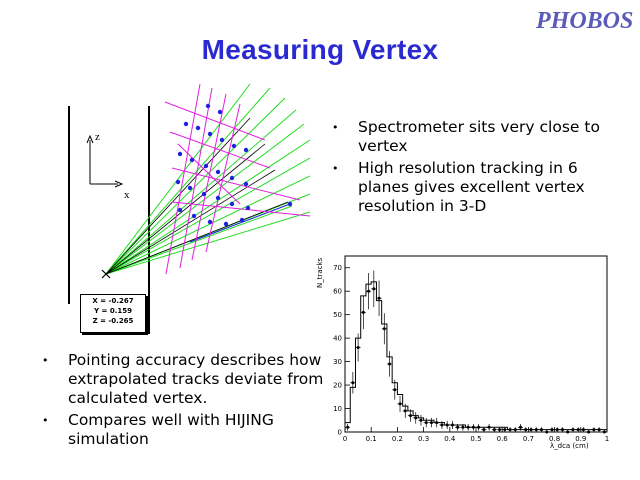 The width and height of the screenshot is (640, 480). What do you see at coordinates (337, 409) in the screenshot?
I see `y-tick-label: 10` at bounding box center [337, 409].